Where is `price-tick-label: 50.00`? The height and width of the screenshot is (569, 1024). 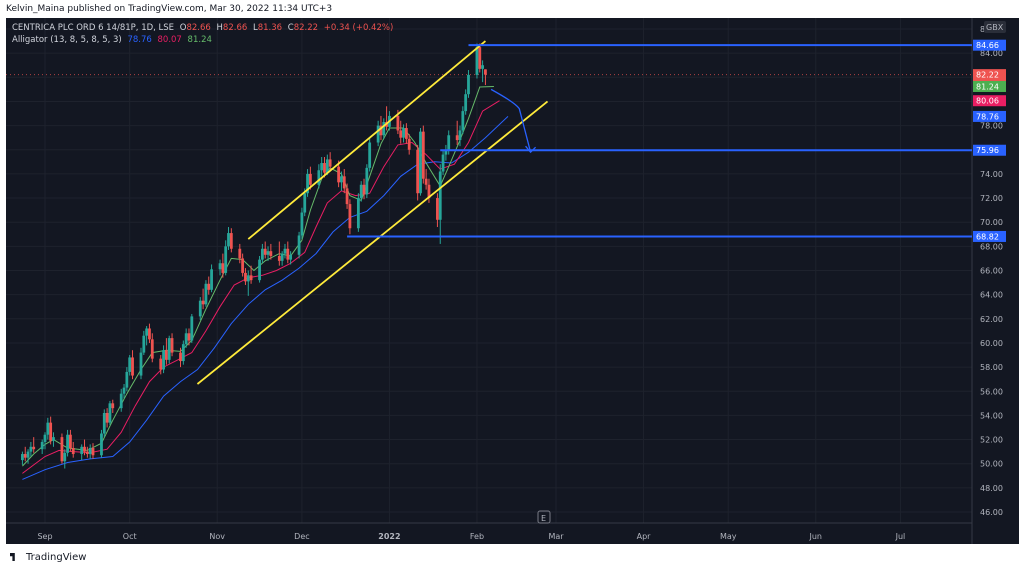
price-tick-label: 50.00 is located at coordinates (991, 464).